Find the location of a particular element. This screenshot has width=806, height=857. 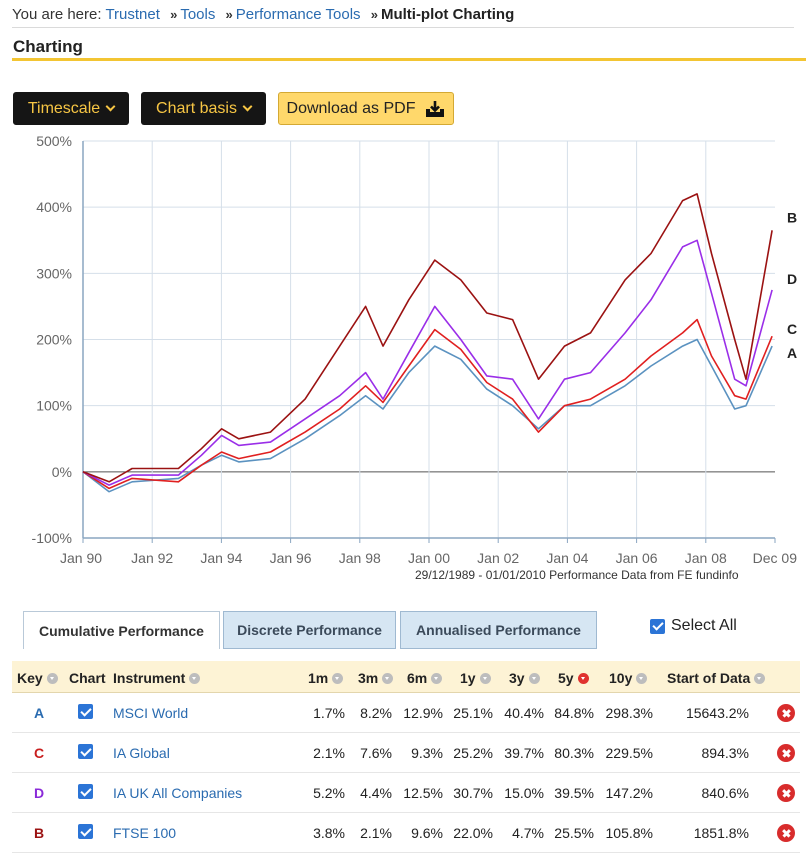

column-header-1y: 1y is located at coordinates (475, 678).